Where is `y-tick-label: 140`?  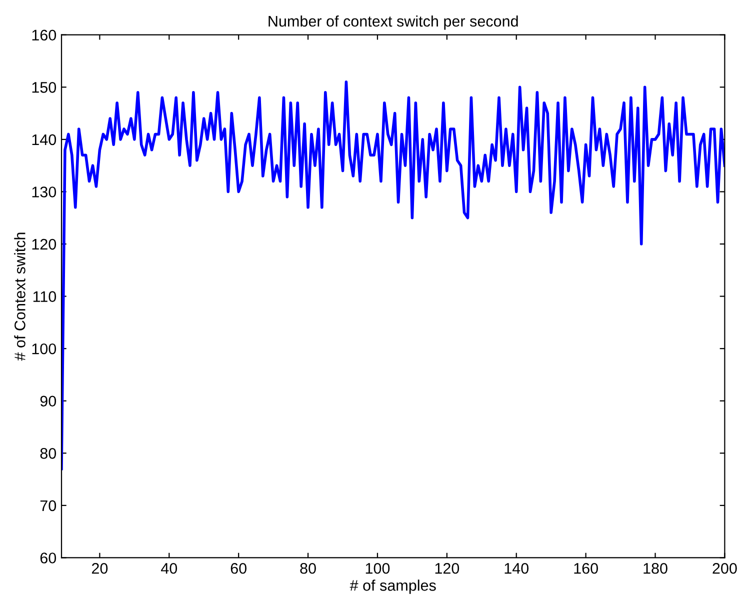
y-tick-label: 140 is located at coordinates (44, 140).